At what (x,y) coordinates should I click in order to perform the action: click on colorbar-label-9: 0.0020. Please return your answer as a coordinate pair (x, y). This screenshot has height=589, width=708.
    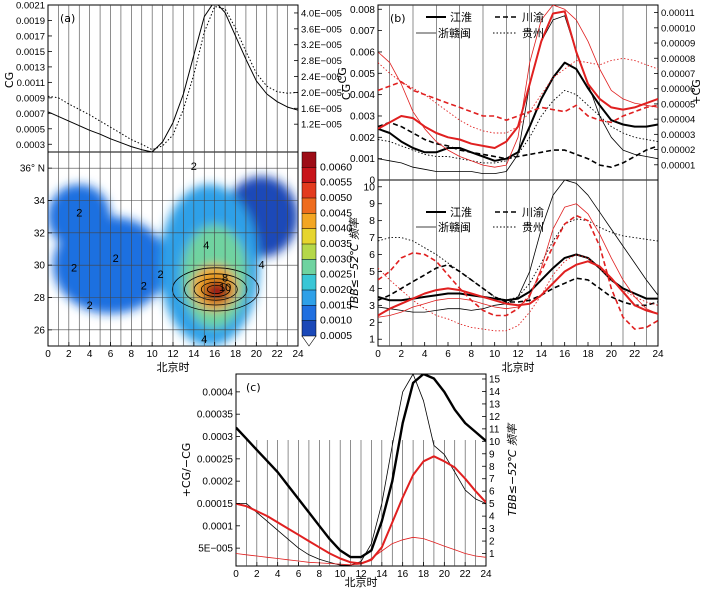
    Looking at the image, I should click on (336, 290).